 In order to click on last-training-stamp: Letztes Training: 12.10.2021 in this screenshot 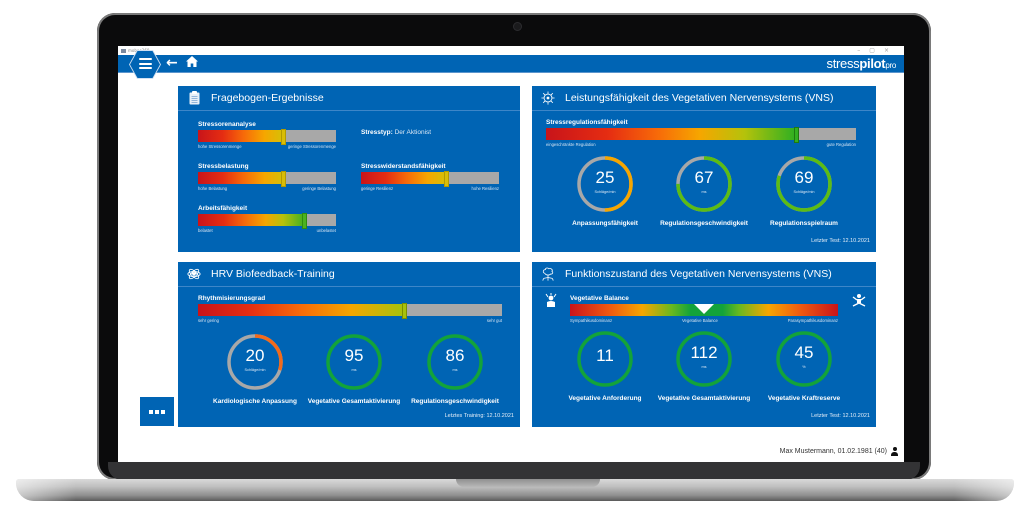, I will do `click(479, 416)`.